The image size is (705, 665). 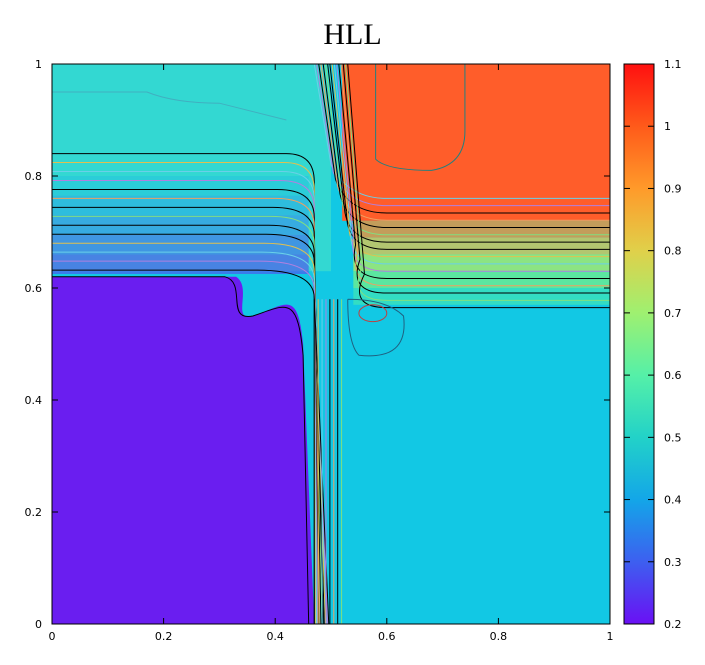 I want to click on colorbar-tick-label: 0.3, so click(x=673, y=562).